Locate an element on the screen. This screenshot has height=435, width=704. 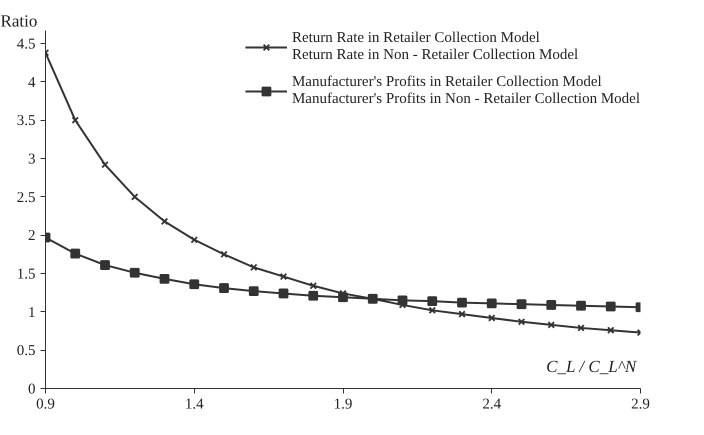
x-tick-label: 0.9 is located at coordinates (45, 404).